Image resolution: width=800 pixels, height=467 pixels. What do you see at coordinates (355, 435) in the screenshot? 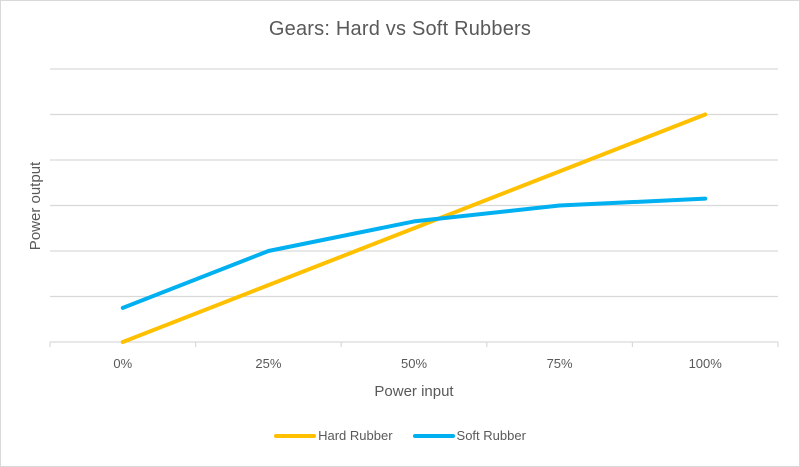
I see `legend-label: Hard Rubber` at bounding box center [355, 435].